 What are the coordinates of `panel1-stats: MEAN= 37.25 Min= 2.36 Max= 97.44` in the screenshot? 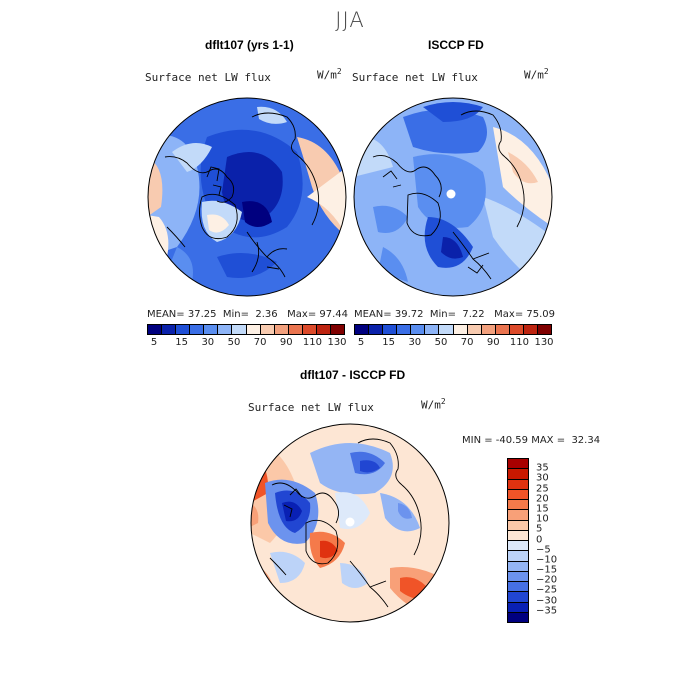 It's located at (247, 314).